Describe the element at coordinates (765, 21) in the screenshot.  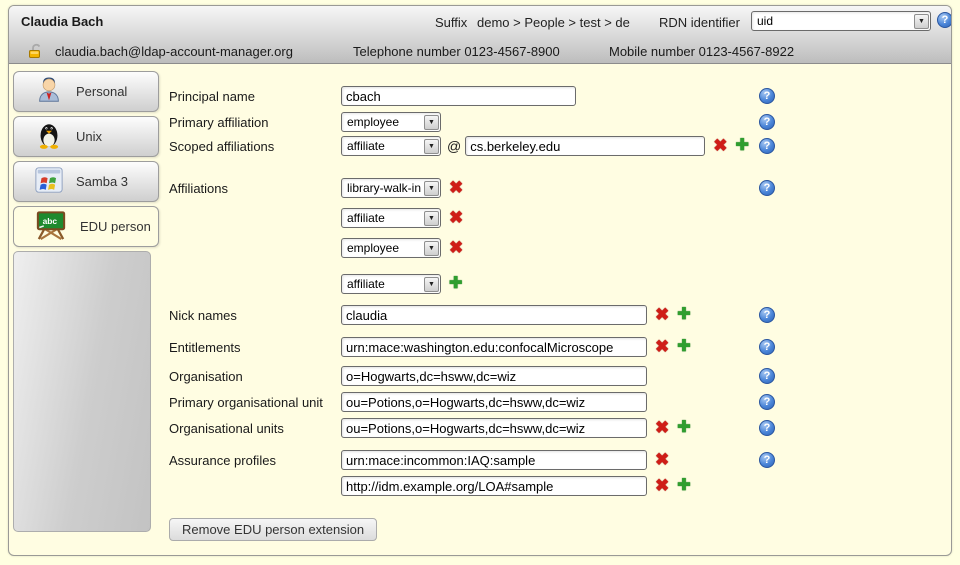
I see `rdn-identifier-value: uid` at that location.